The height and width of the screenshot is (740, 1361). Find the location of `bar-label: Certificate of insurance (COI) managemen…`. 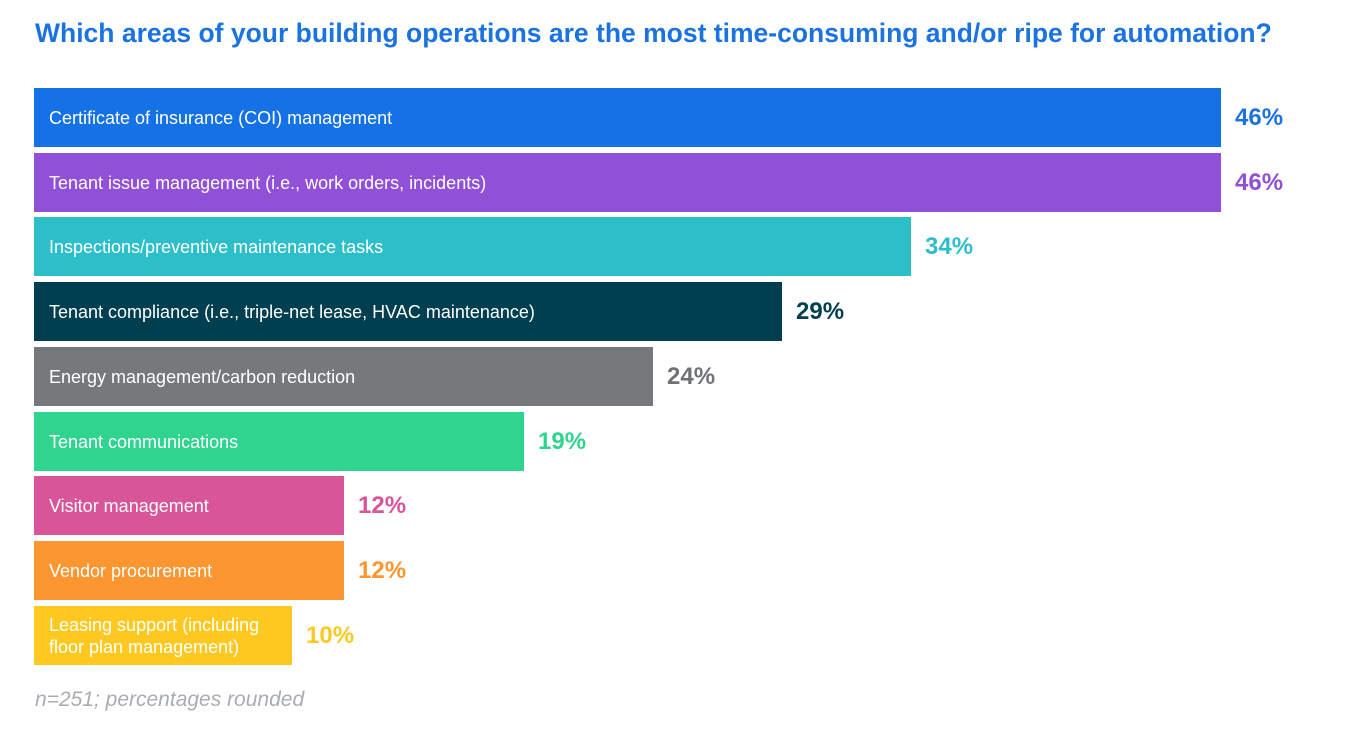

bar-label: Certificate of insurance (COI) managemen… is located at coordinates (221, 117).